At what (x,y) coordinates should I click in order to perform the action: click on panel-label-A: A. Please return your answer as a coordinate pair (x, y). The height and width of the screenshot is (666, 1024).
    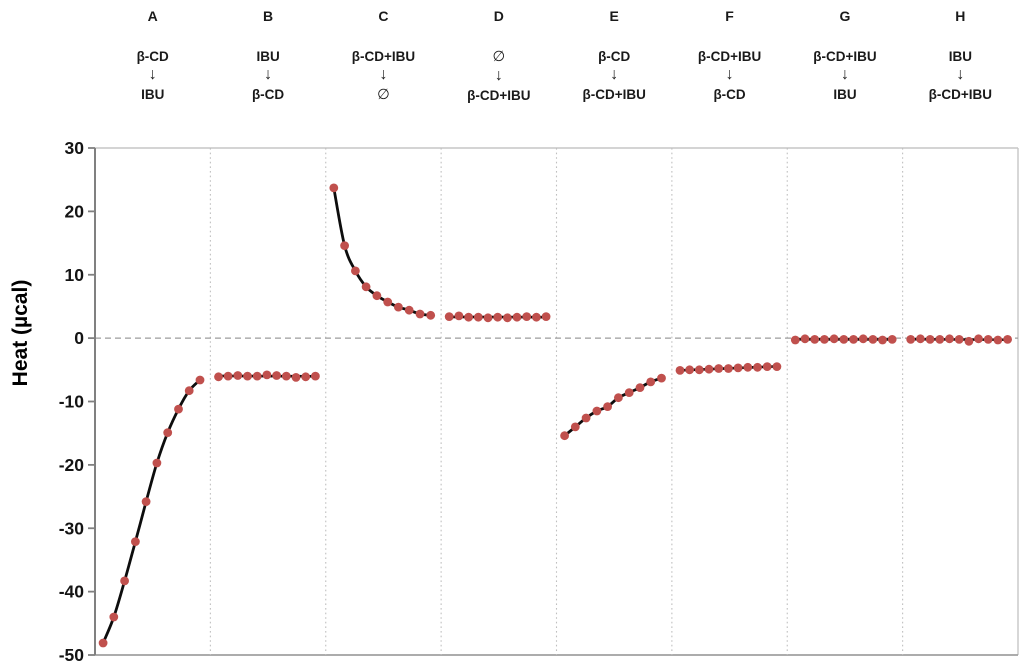
    Looking at the image, I should click on (152, 16).